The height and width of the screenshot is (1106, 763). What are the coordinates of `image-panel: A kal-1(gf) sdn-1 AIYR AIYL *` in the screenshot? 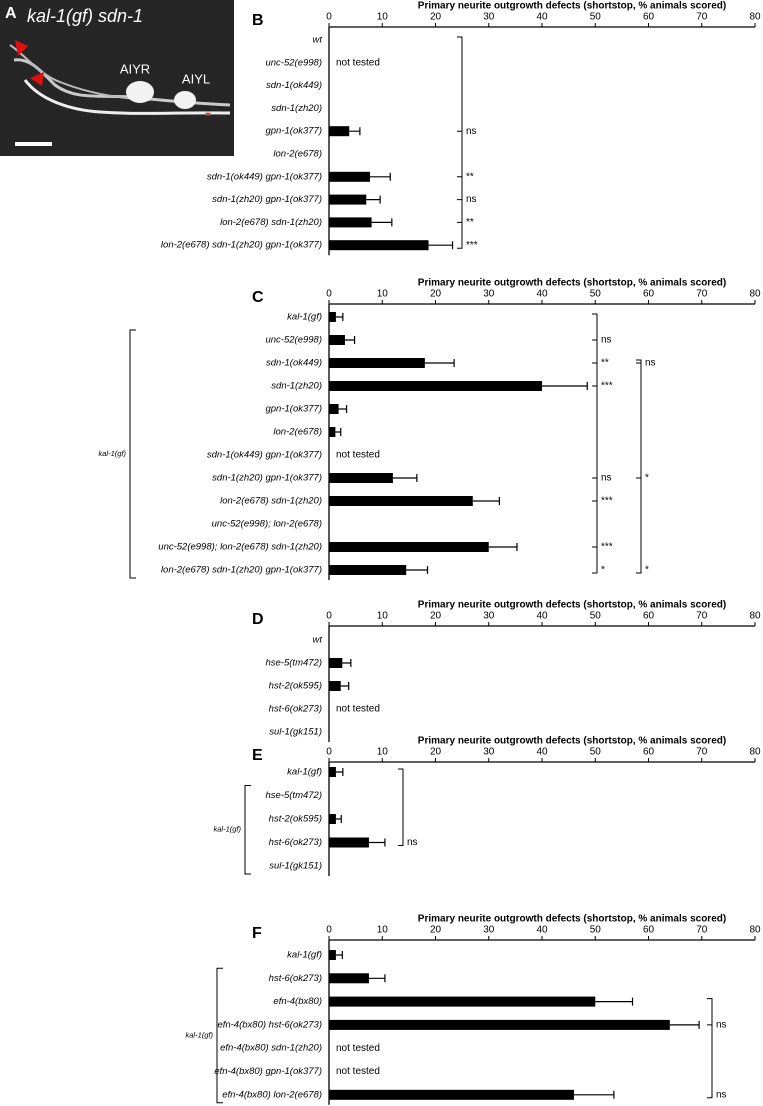 It's located at (117, 78).